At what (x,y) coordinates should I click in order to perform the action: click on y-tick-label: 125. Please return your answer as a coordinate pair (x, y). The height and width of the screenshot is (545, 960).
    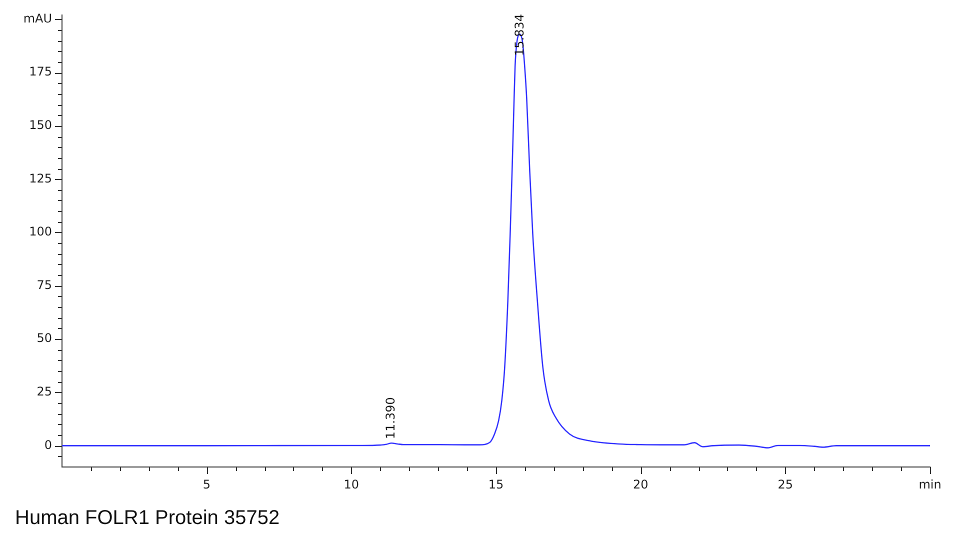
    Looking at the image, I should click on (40, 178).